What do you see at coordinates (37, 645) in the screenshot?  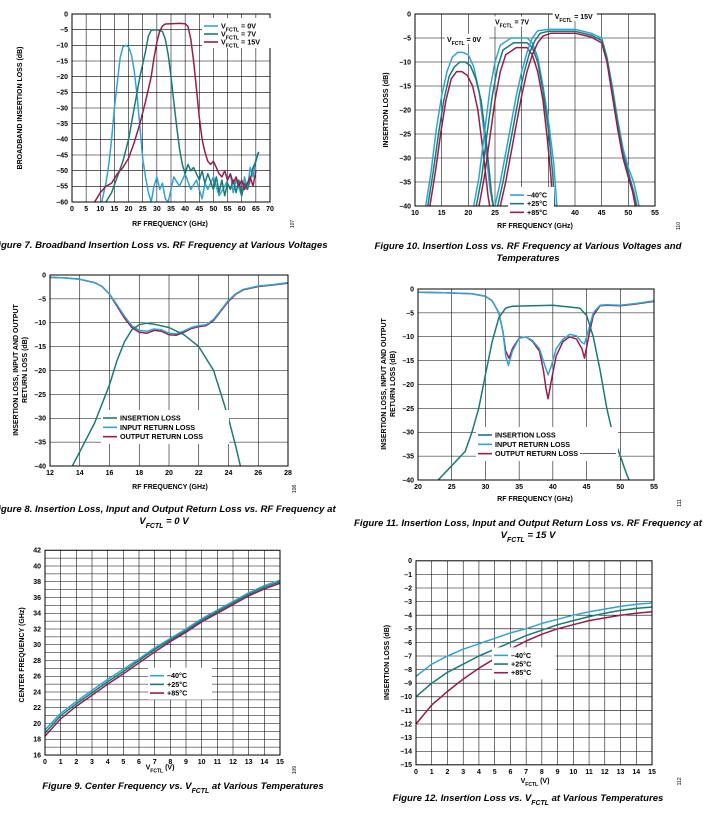 I see `y-tick-label: 30` at bounding box center [37, 645].